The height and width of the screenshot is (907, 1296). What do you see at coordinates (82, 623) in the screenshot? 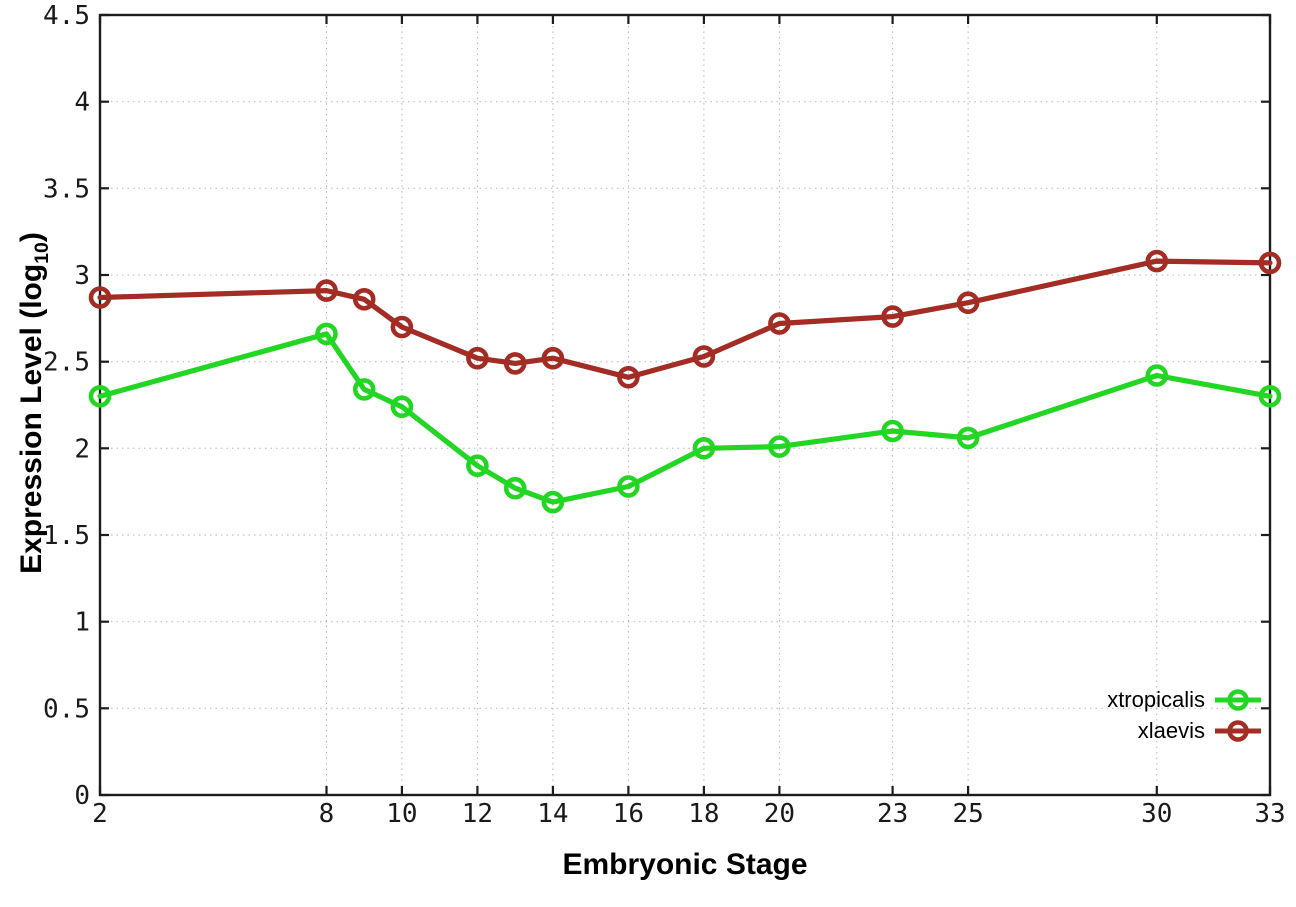
I see `svg-text: 1` at bounding box center [82, 623].